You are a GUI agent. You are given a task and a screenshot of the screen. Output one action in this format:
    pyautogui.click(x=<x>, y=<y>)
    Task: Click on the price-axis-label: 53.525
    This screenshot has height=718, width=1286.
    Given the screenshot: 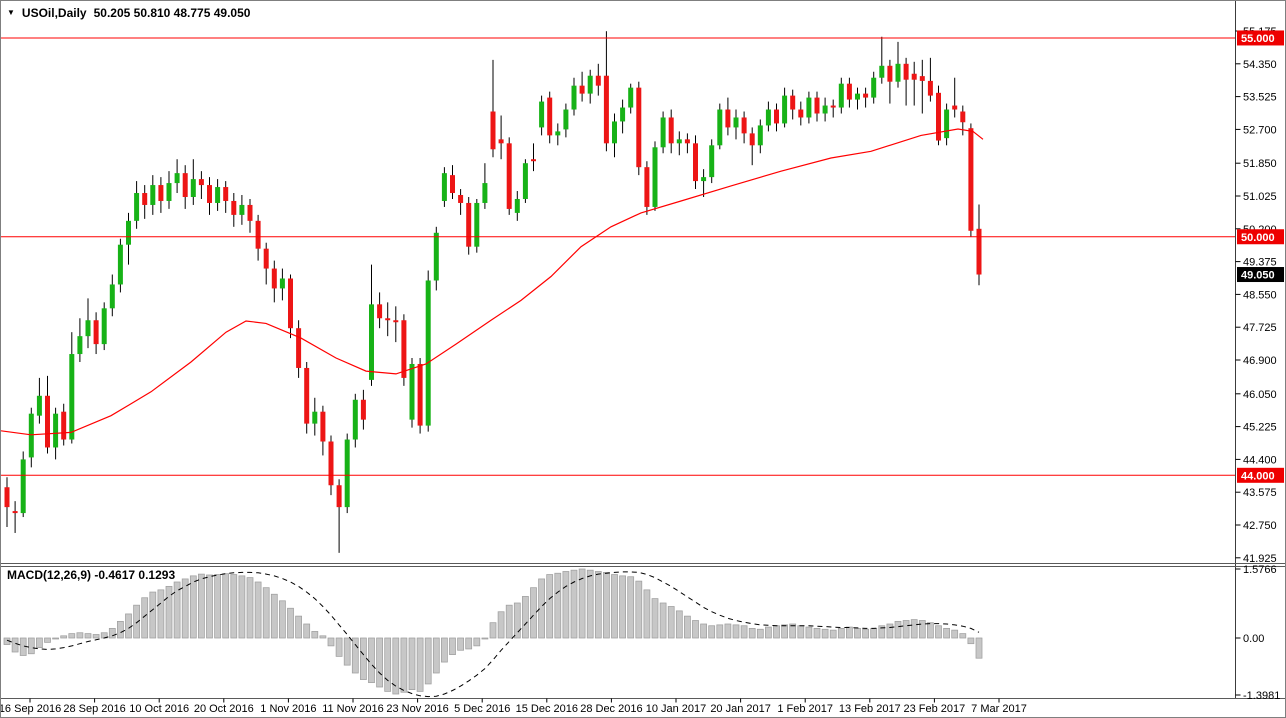 What is the action you would take?
    pyautogui.click(x=1260, y=98)
    